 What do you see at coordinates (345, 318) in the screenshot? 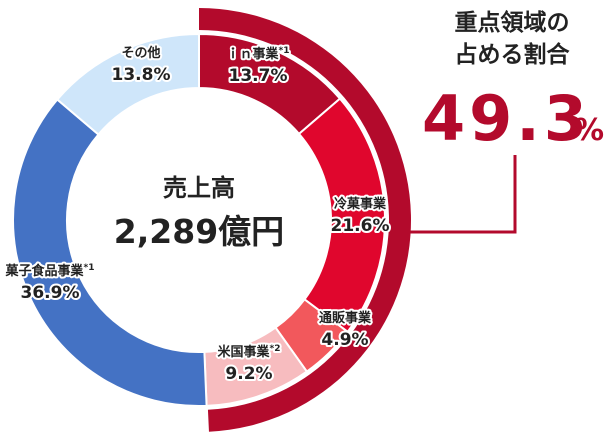
I see `slice-label-3: 通販事業` at bounding box center [345, 318].